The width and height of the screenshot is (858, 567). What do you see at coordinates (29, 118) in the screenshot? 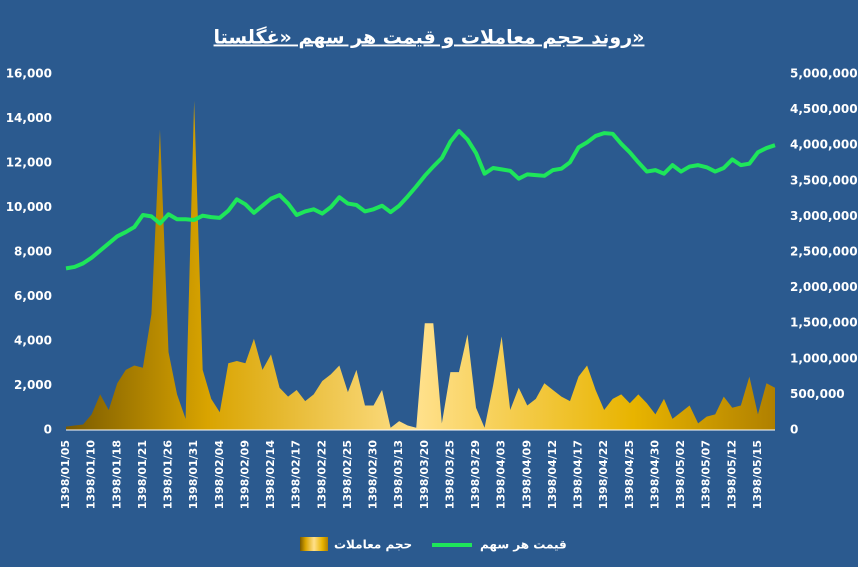
I see `y-tick-label: 14,000` at bounding box center [29, 118].